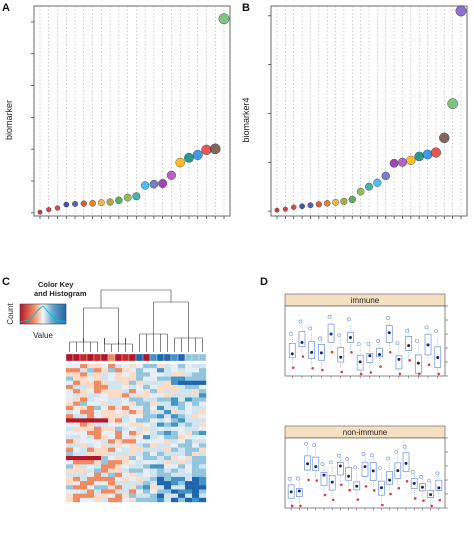  I want to click on top-outlier, so click(351, 352).